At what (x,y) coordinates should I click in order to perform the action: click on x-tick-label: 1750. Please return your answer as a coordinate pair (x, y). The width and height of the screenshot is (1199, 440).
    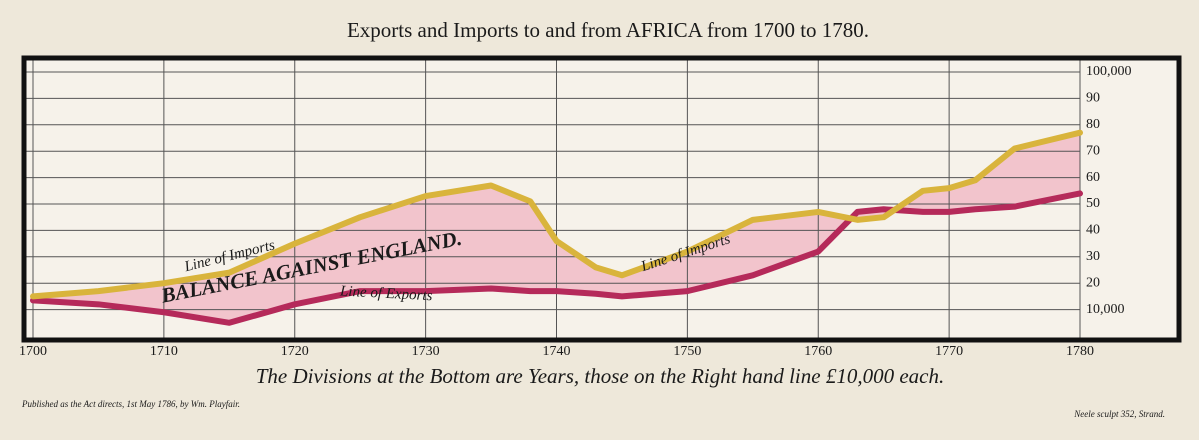
    Looking at the image, I should click on (687, 351).